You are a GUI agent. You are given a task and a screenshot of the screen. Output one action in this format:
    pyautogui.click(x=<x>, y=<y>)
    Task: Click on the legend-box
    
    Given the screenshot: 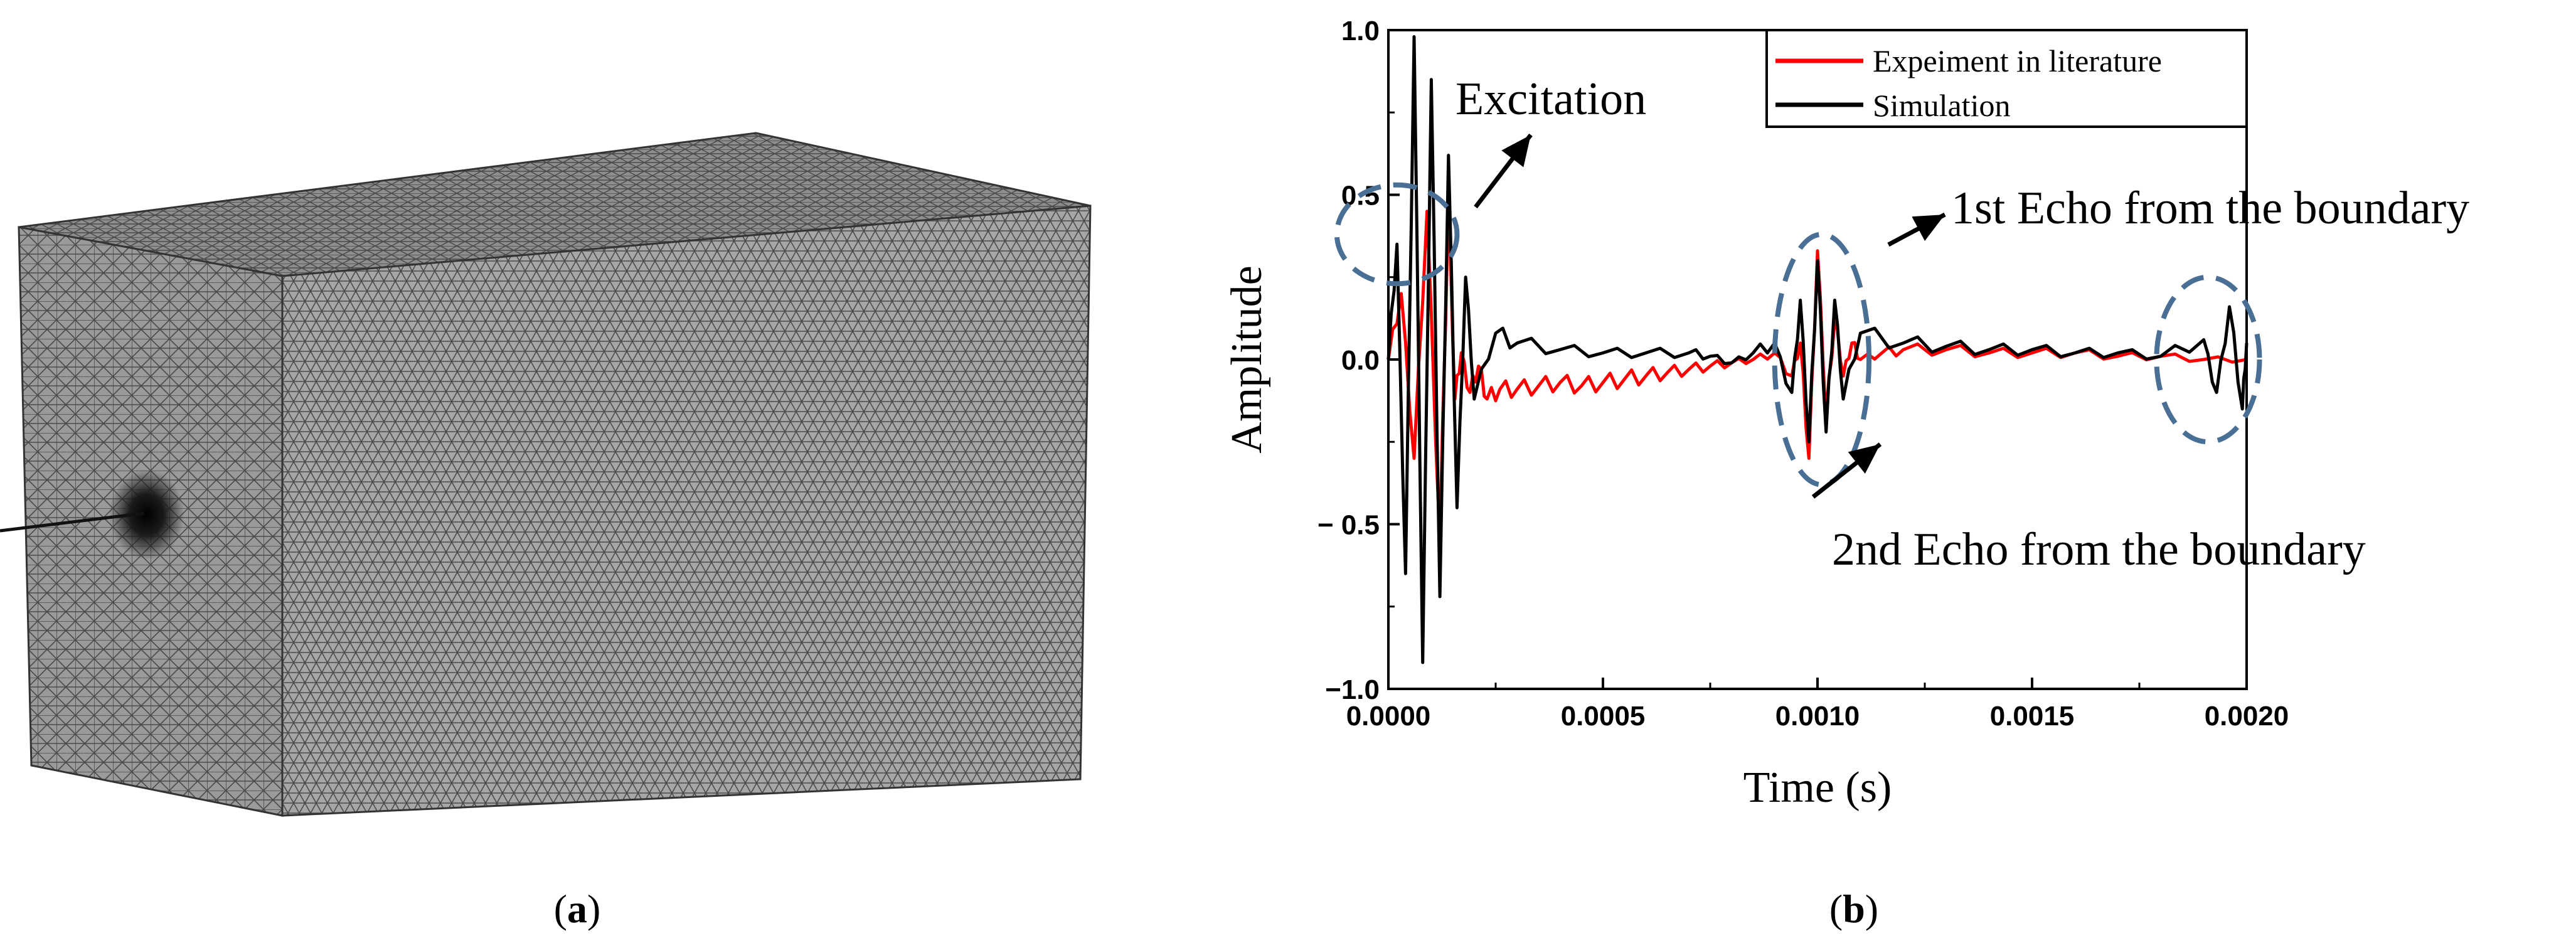 What is the action you would take?
    pyautogui.click(x=2007, y=78)
    